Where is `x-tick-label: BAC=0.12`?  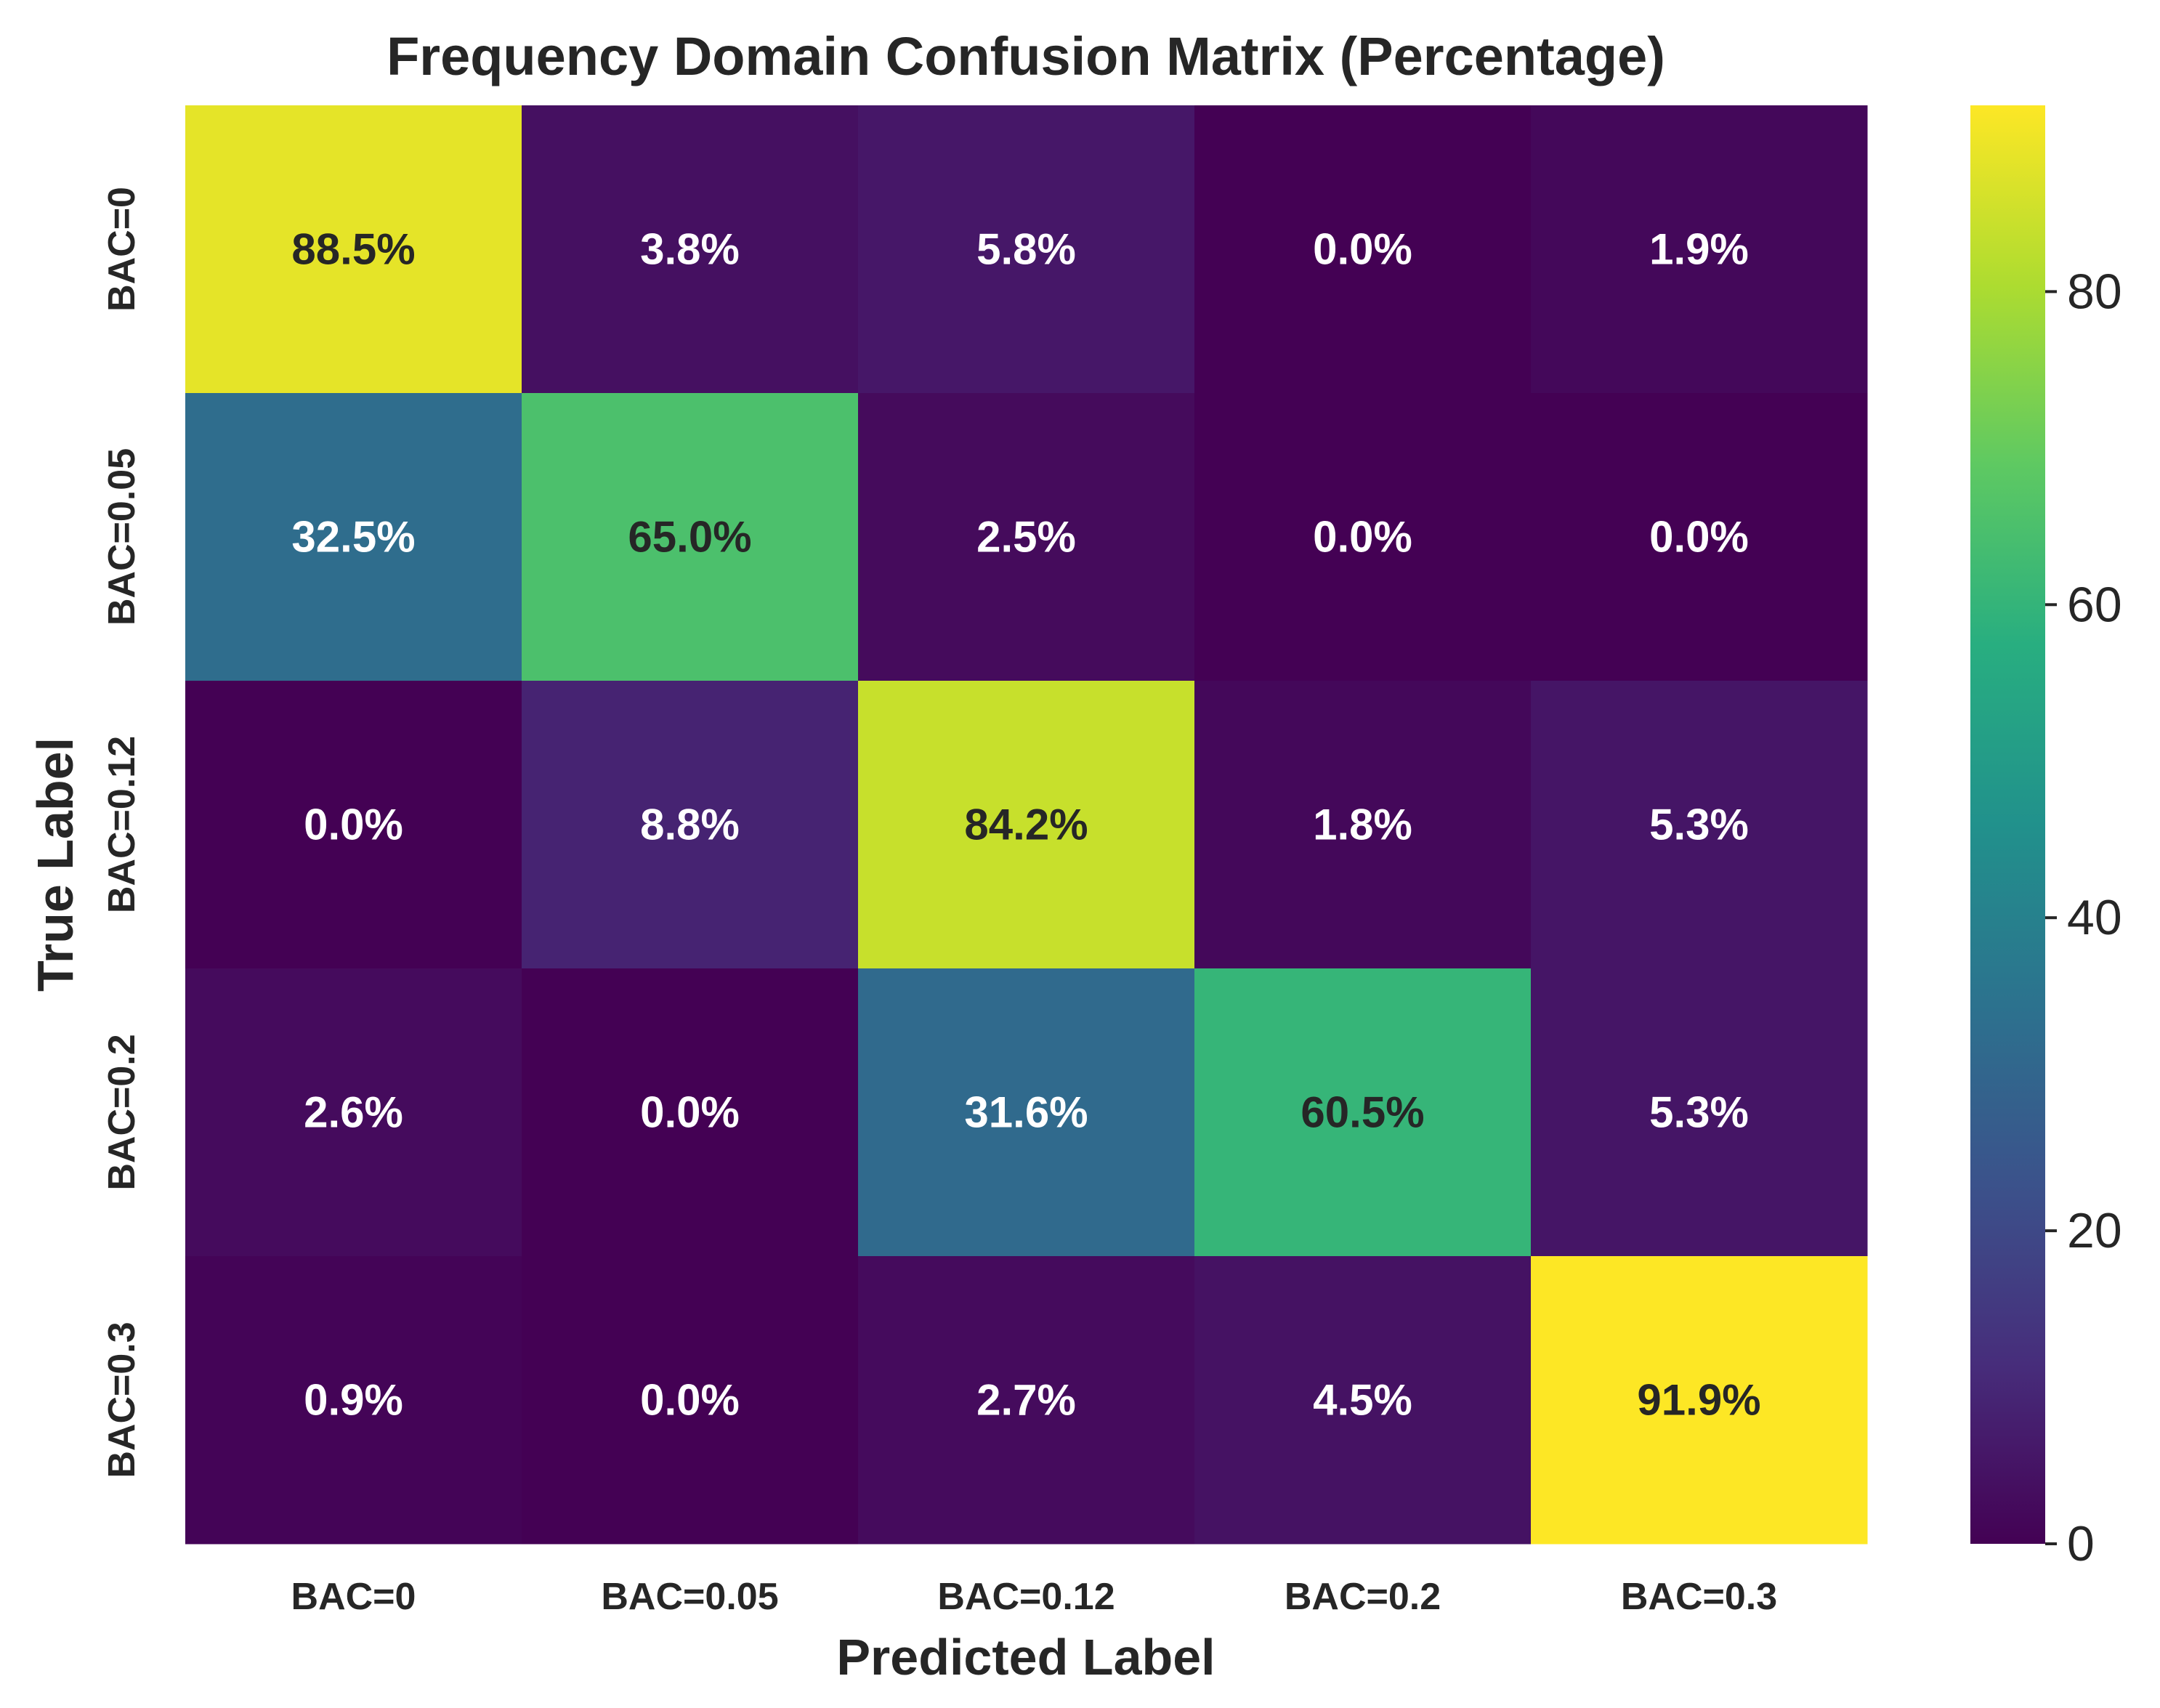 x-tick-label: BAC=0.12 is located at coordinates (1026, 1597).